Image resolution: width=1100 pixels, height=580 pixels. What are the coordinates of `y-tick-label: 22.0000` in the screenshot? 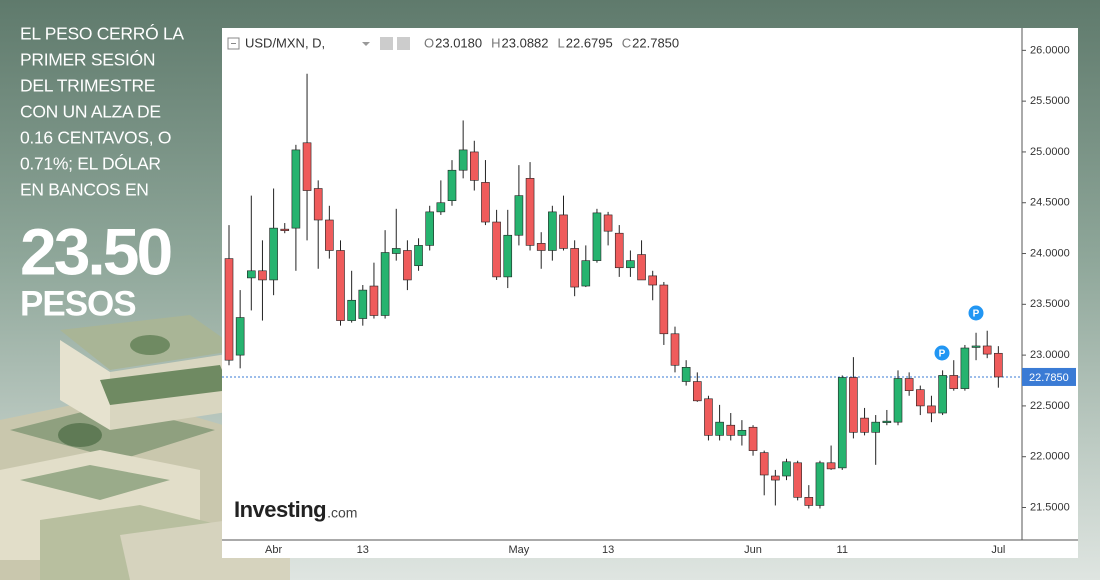 It's located at (1050, 457).